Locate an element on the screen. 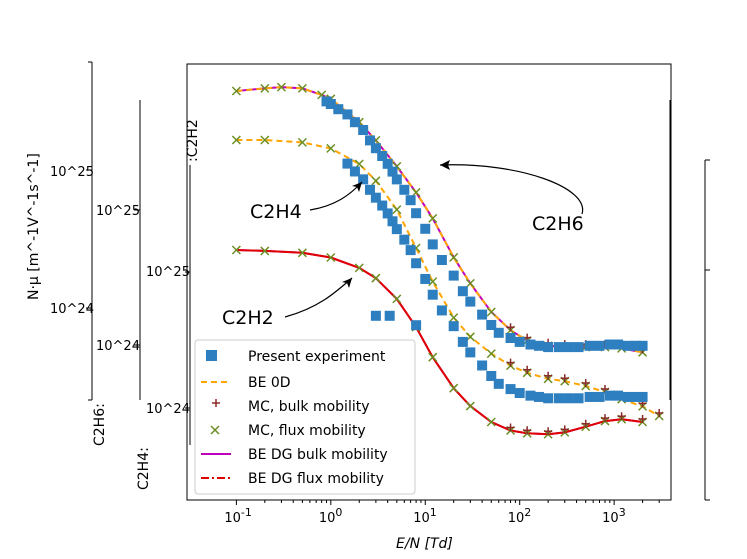 Image resolution: width=747 pixels, height=559 pixels. tag-c2h4: C2H4: is located at coordinates (144, 468).